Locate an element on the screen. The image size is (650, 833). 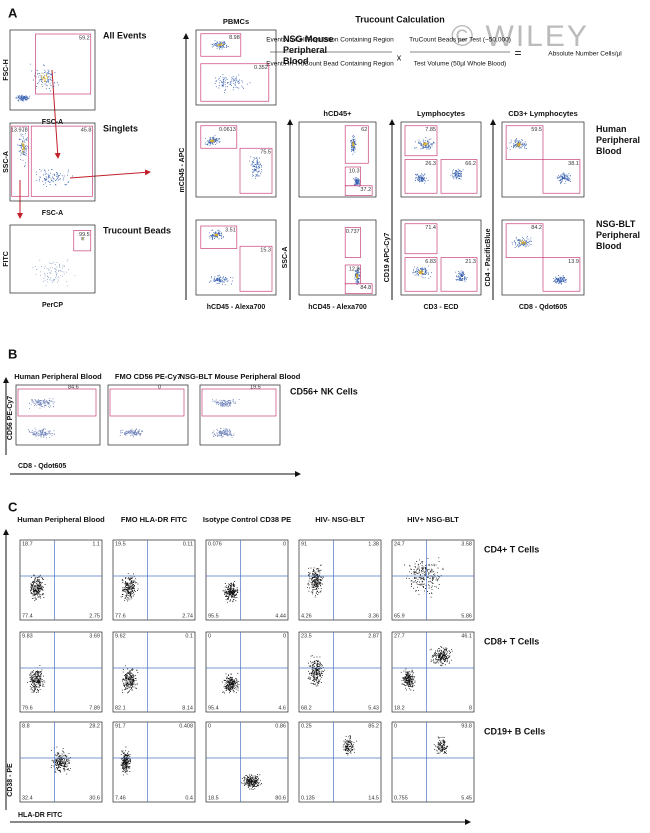
quadrant-value: 0.4 is located at coordinates (189, 798).